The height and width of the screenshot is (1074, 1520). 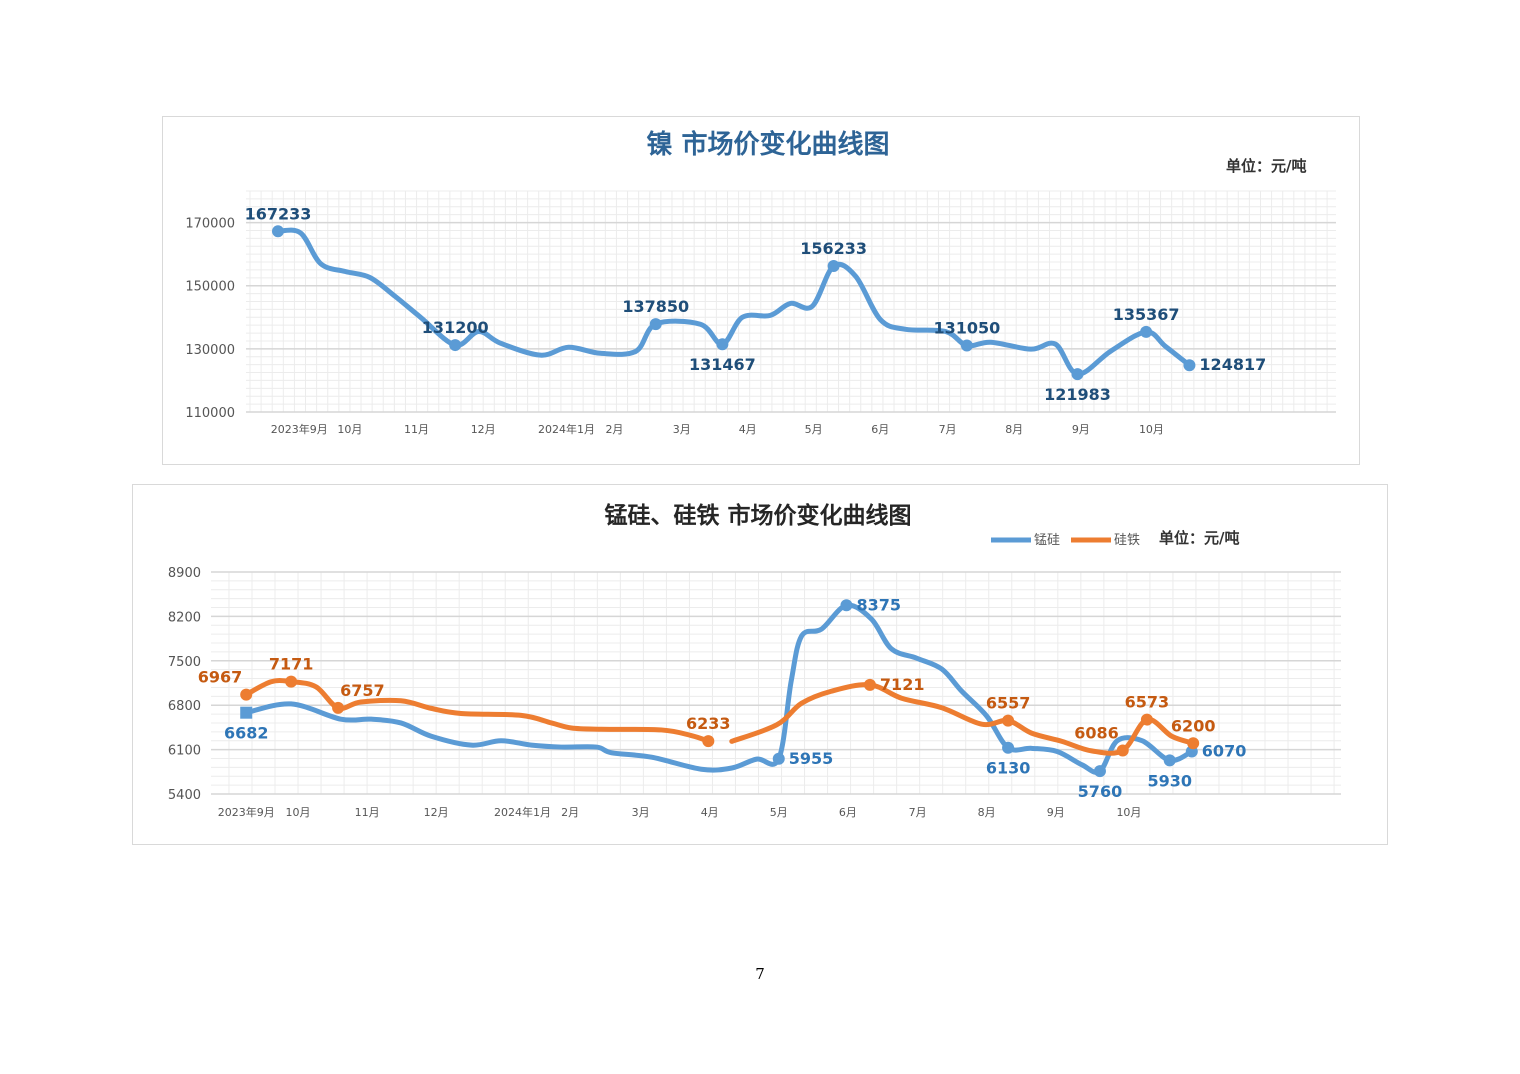 I want to click on data-label: 137850, so click(x=655, y=306).